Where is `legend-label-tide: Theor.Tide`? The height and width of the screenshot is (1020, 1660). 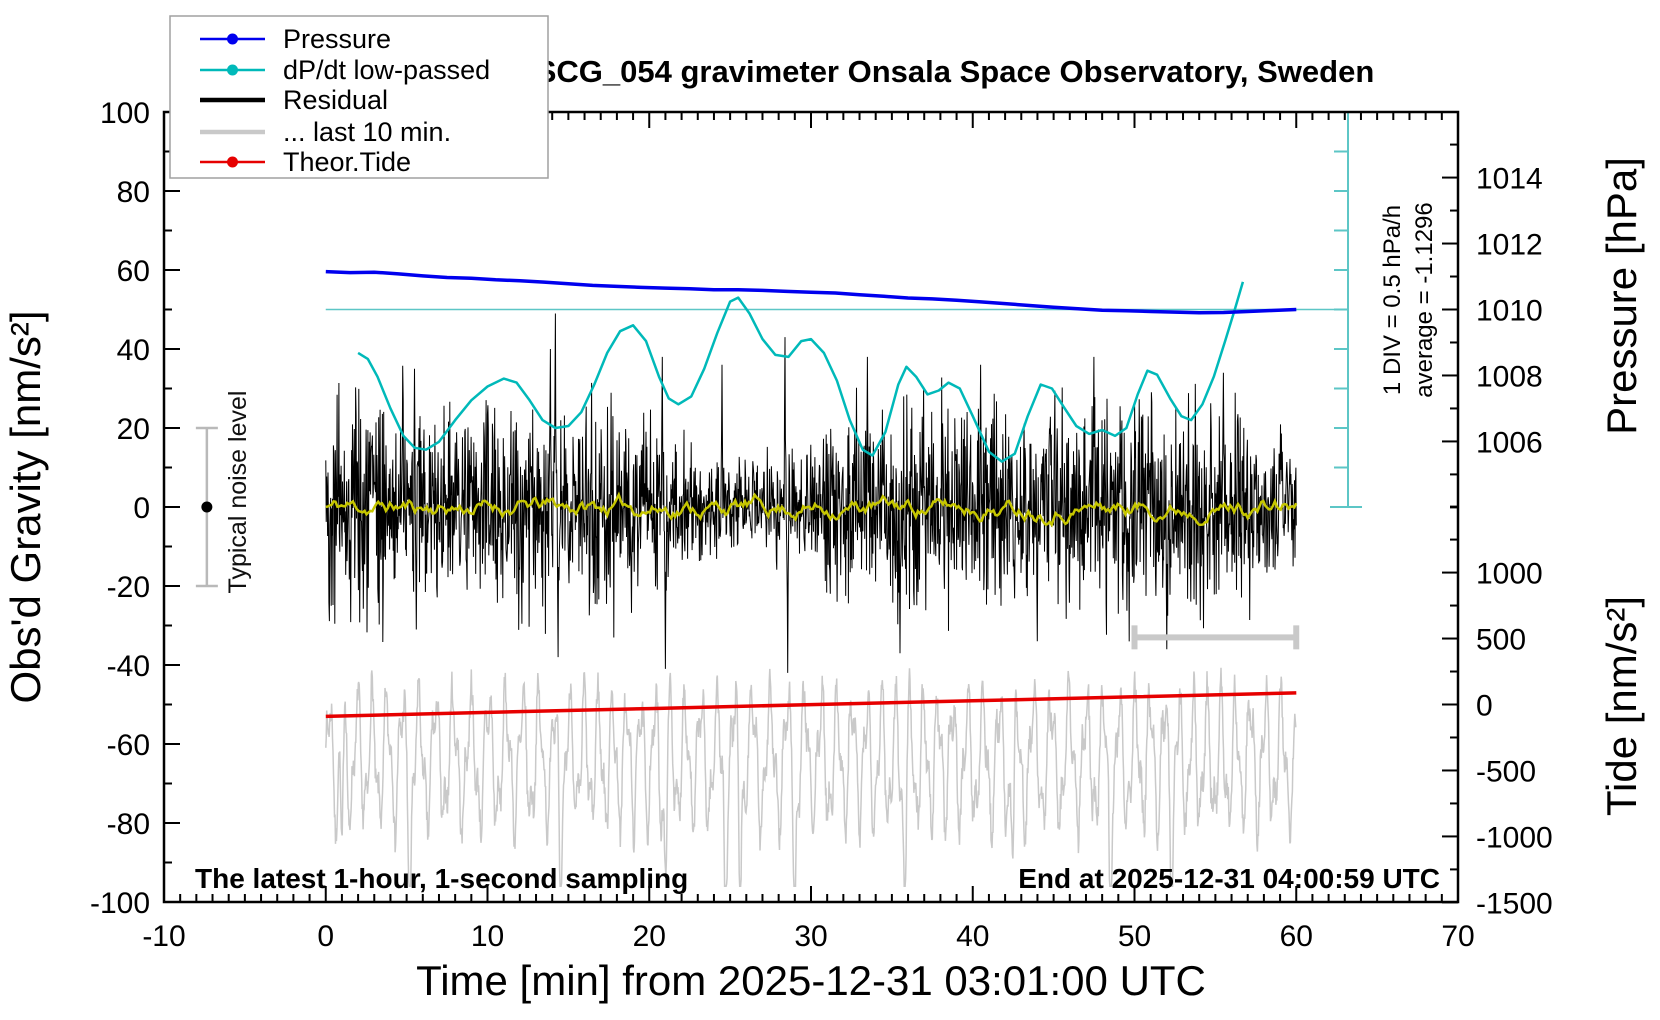
legend-label-tide: Theor.Tide is located at coordinates (347, 162).